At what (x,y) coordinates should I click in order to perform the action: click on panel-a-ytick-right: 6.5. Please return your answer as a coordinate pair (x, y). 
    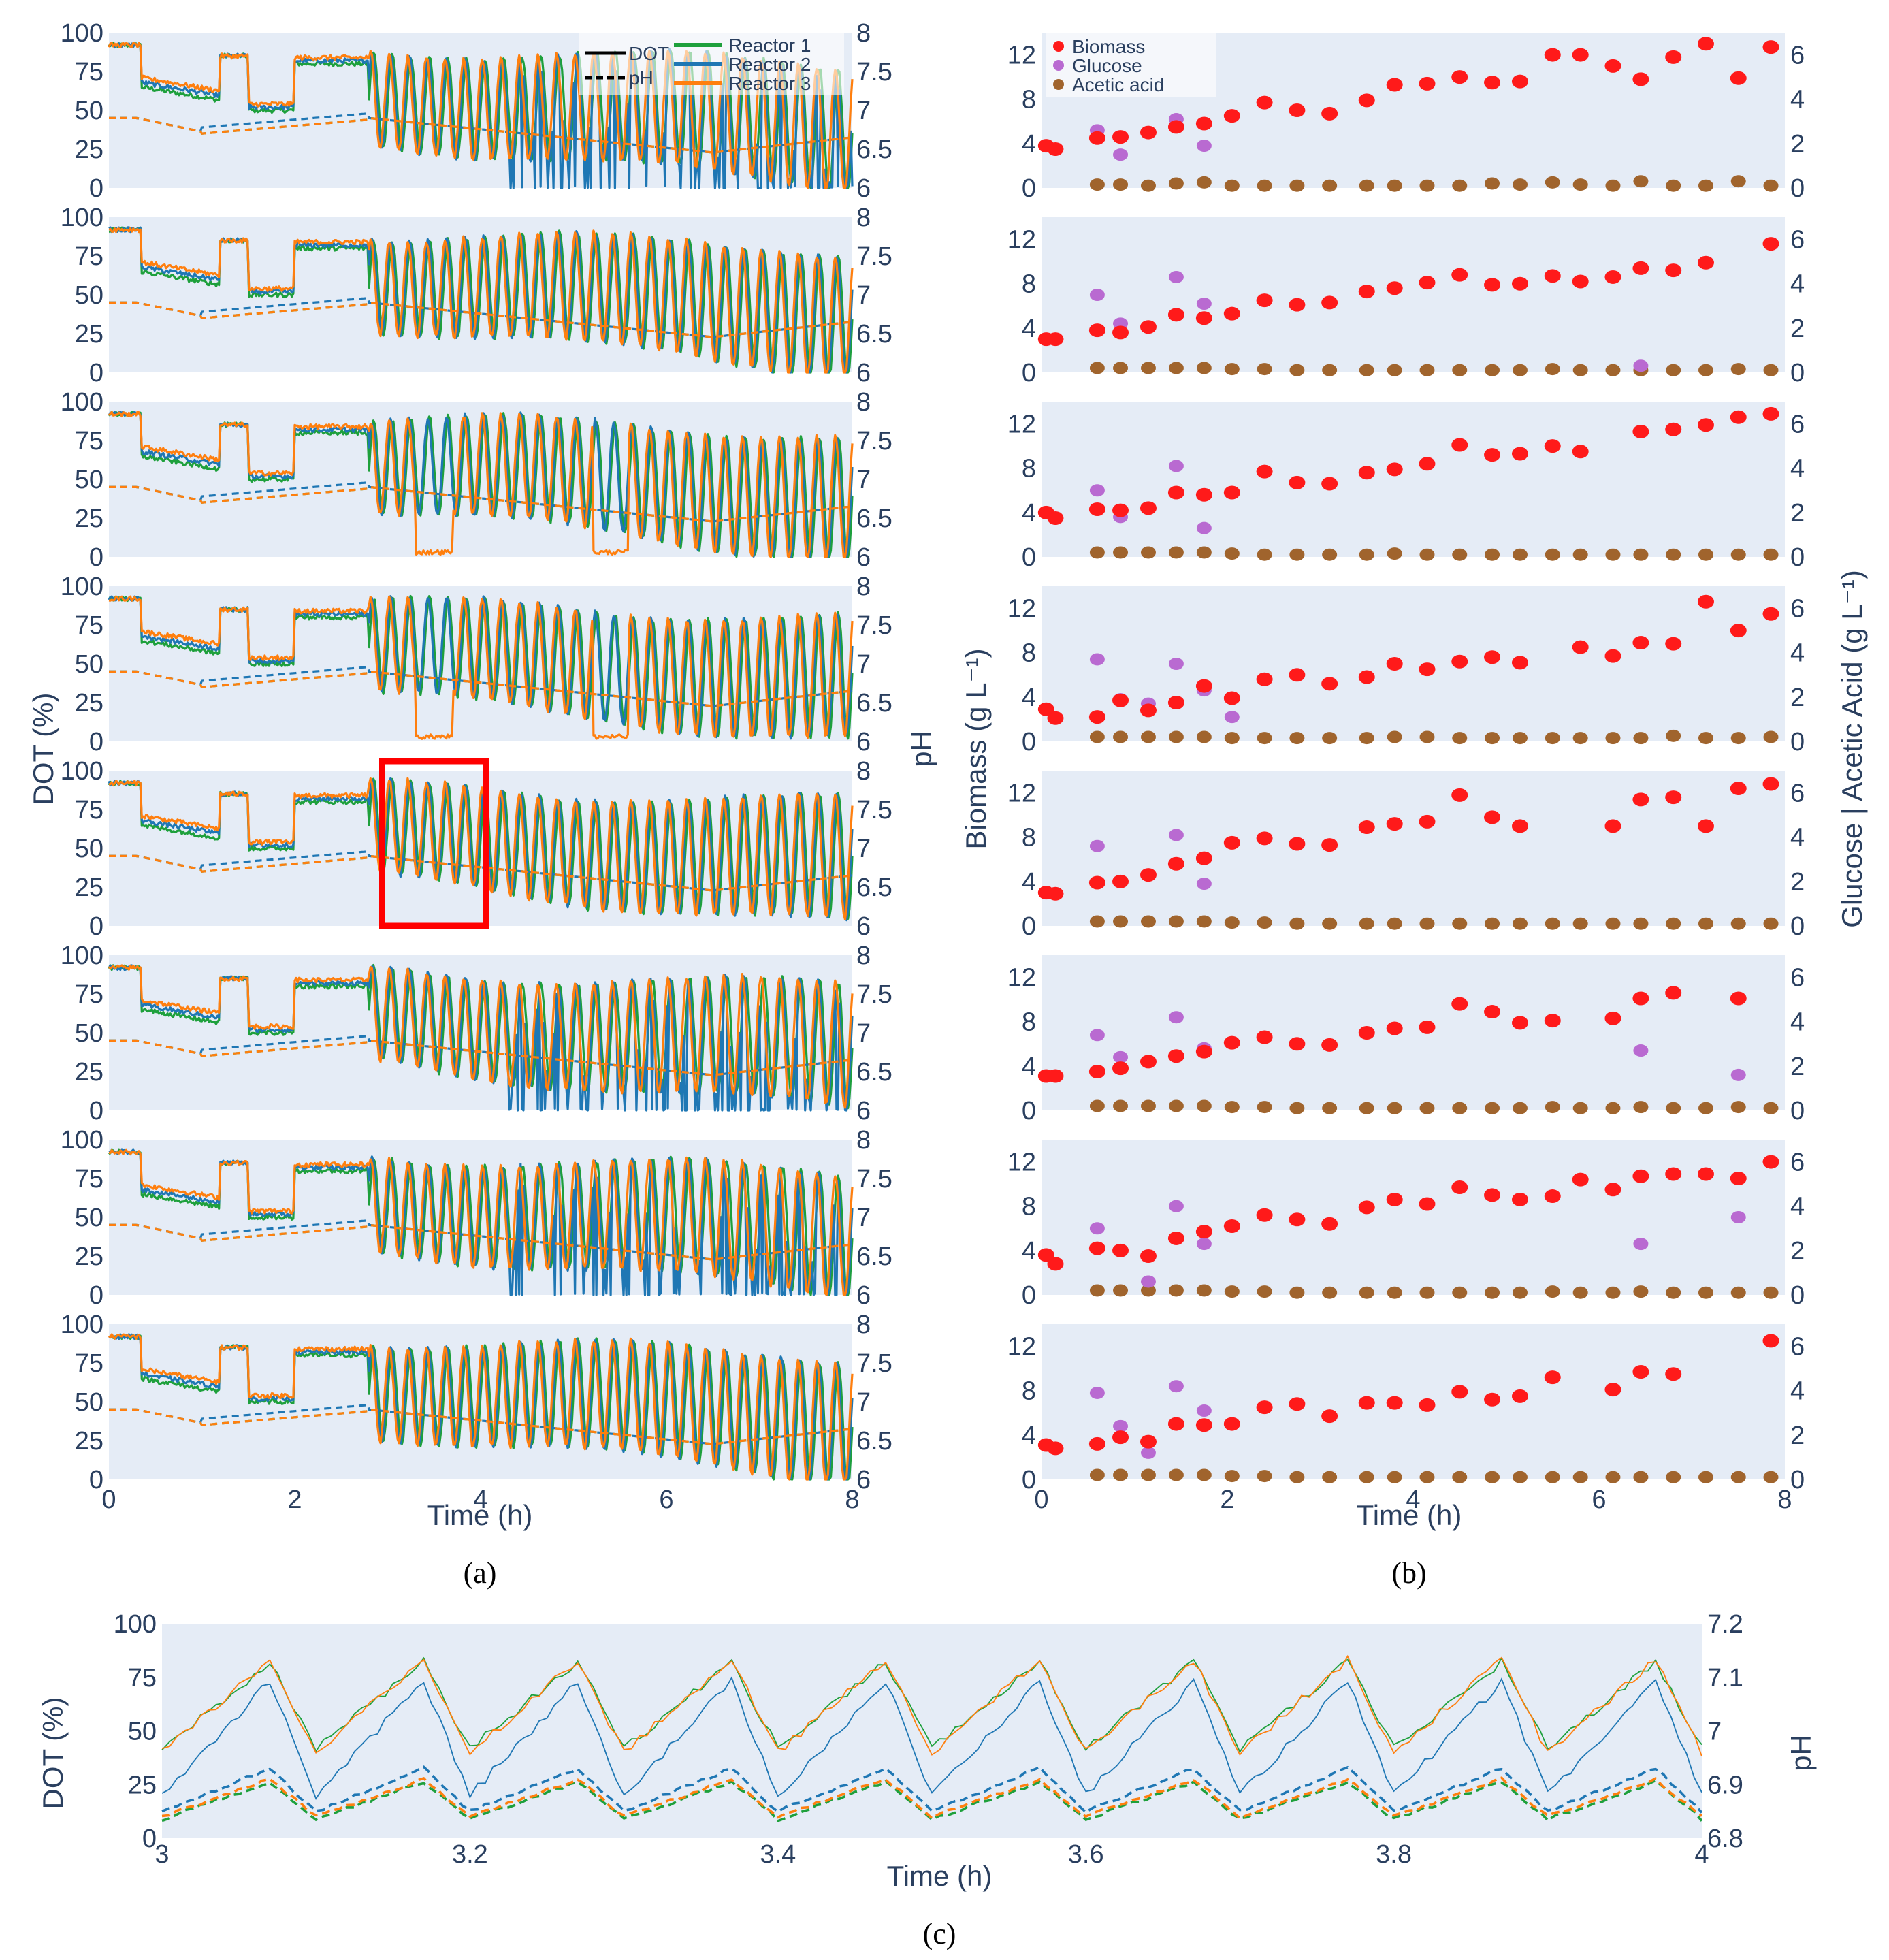
    Looking at the image, I should click on (874, 518).